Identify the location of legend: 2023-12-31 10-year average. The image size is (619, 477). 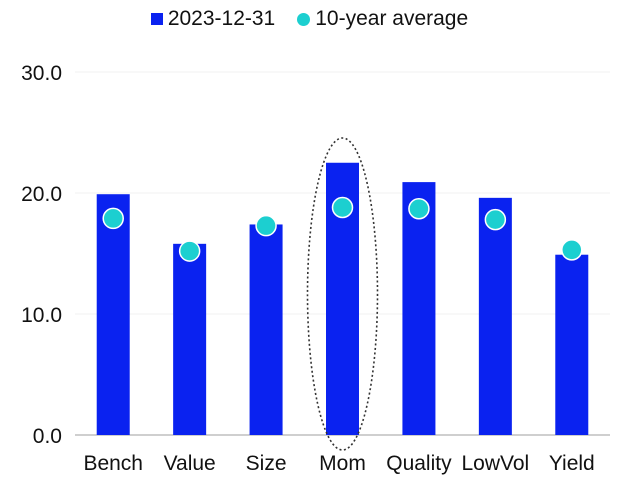
(309, 19).